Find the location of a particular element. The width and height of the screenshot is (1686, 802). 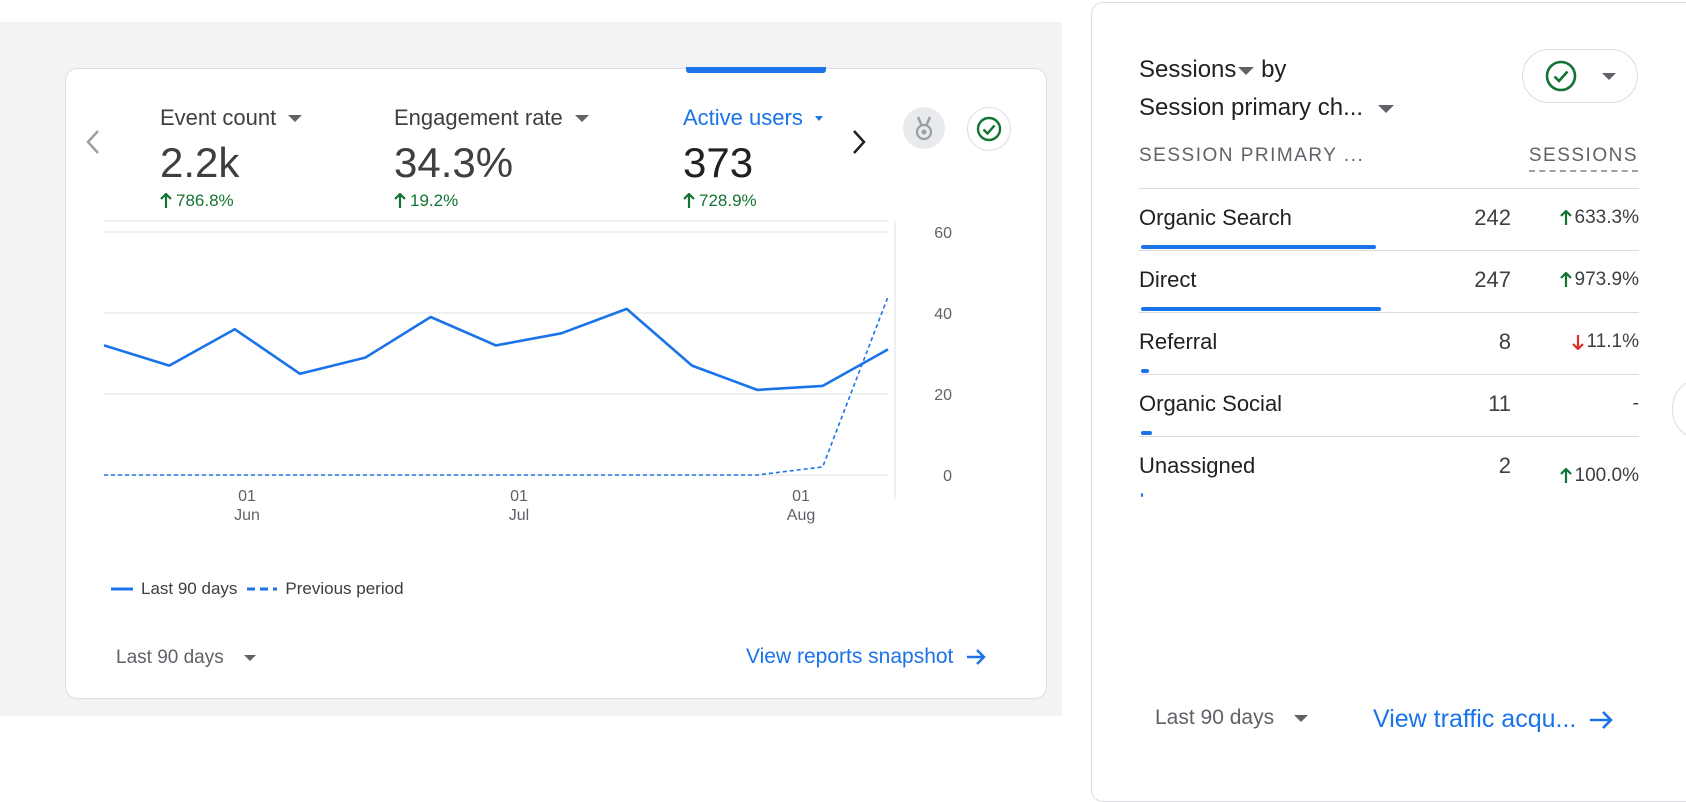

sessions-date-range-select: Last 90 days is located at coordinates (1231, 718).